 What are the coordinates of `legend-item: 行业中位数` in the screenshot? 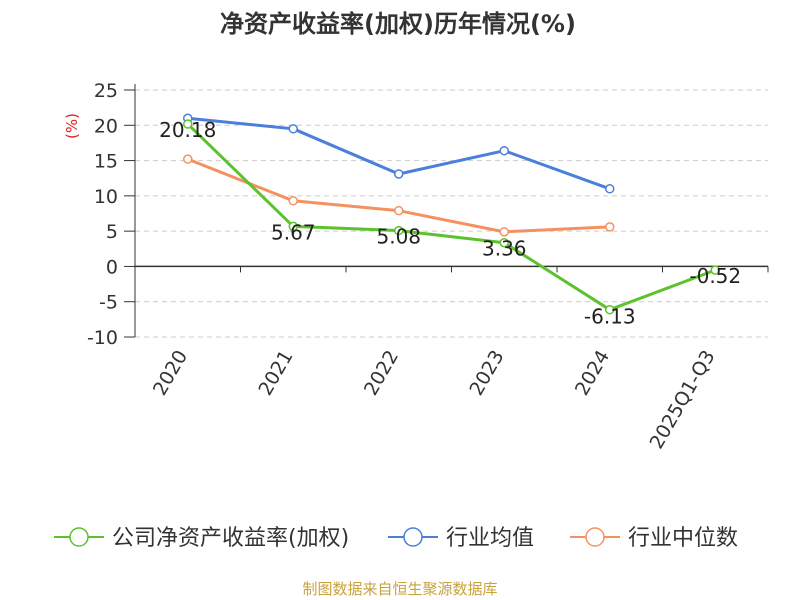 It's located at (654, 538).